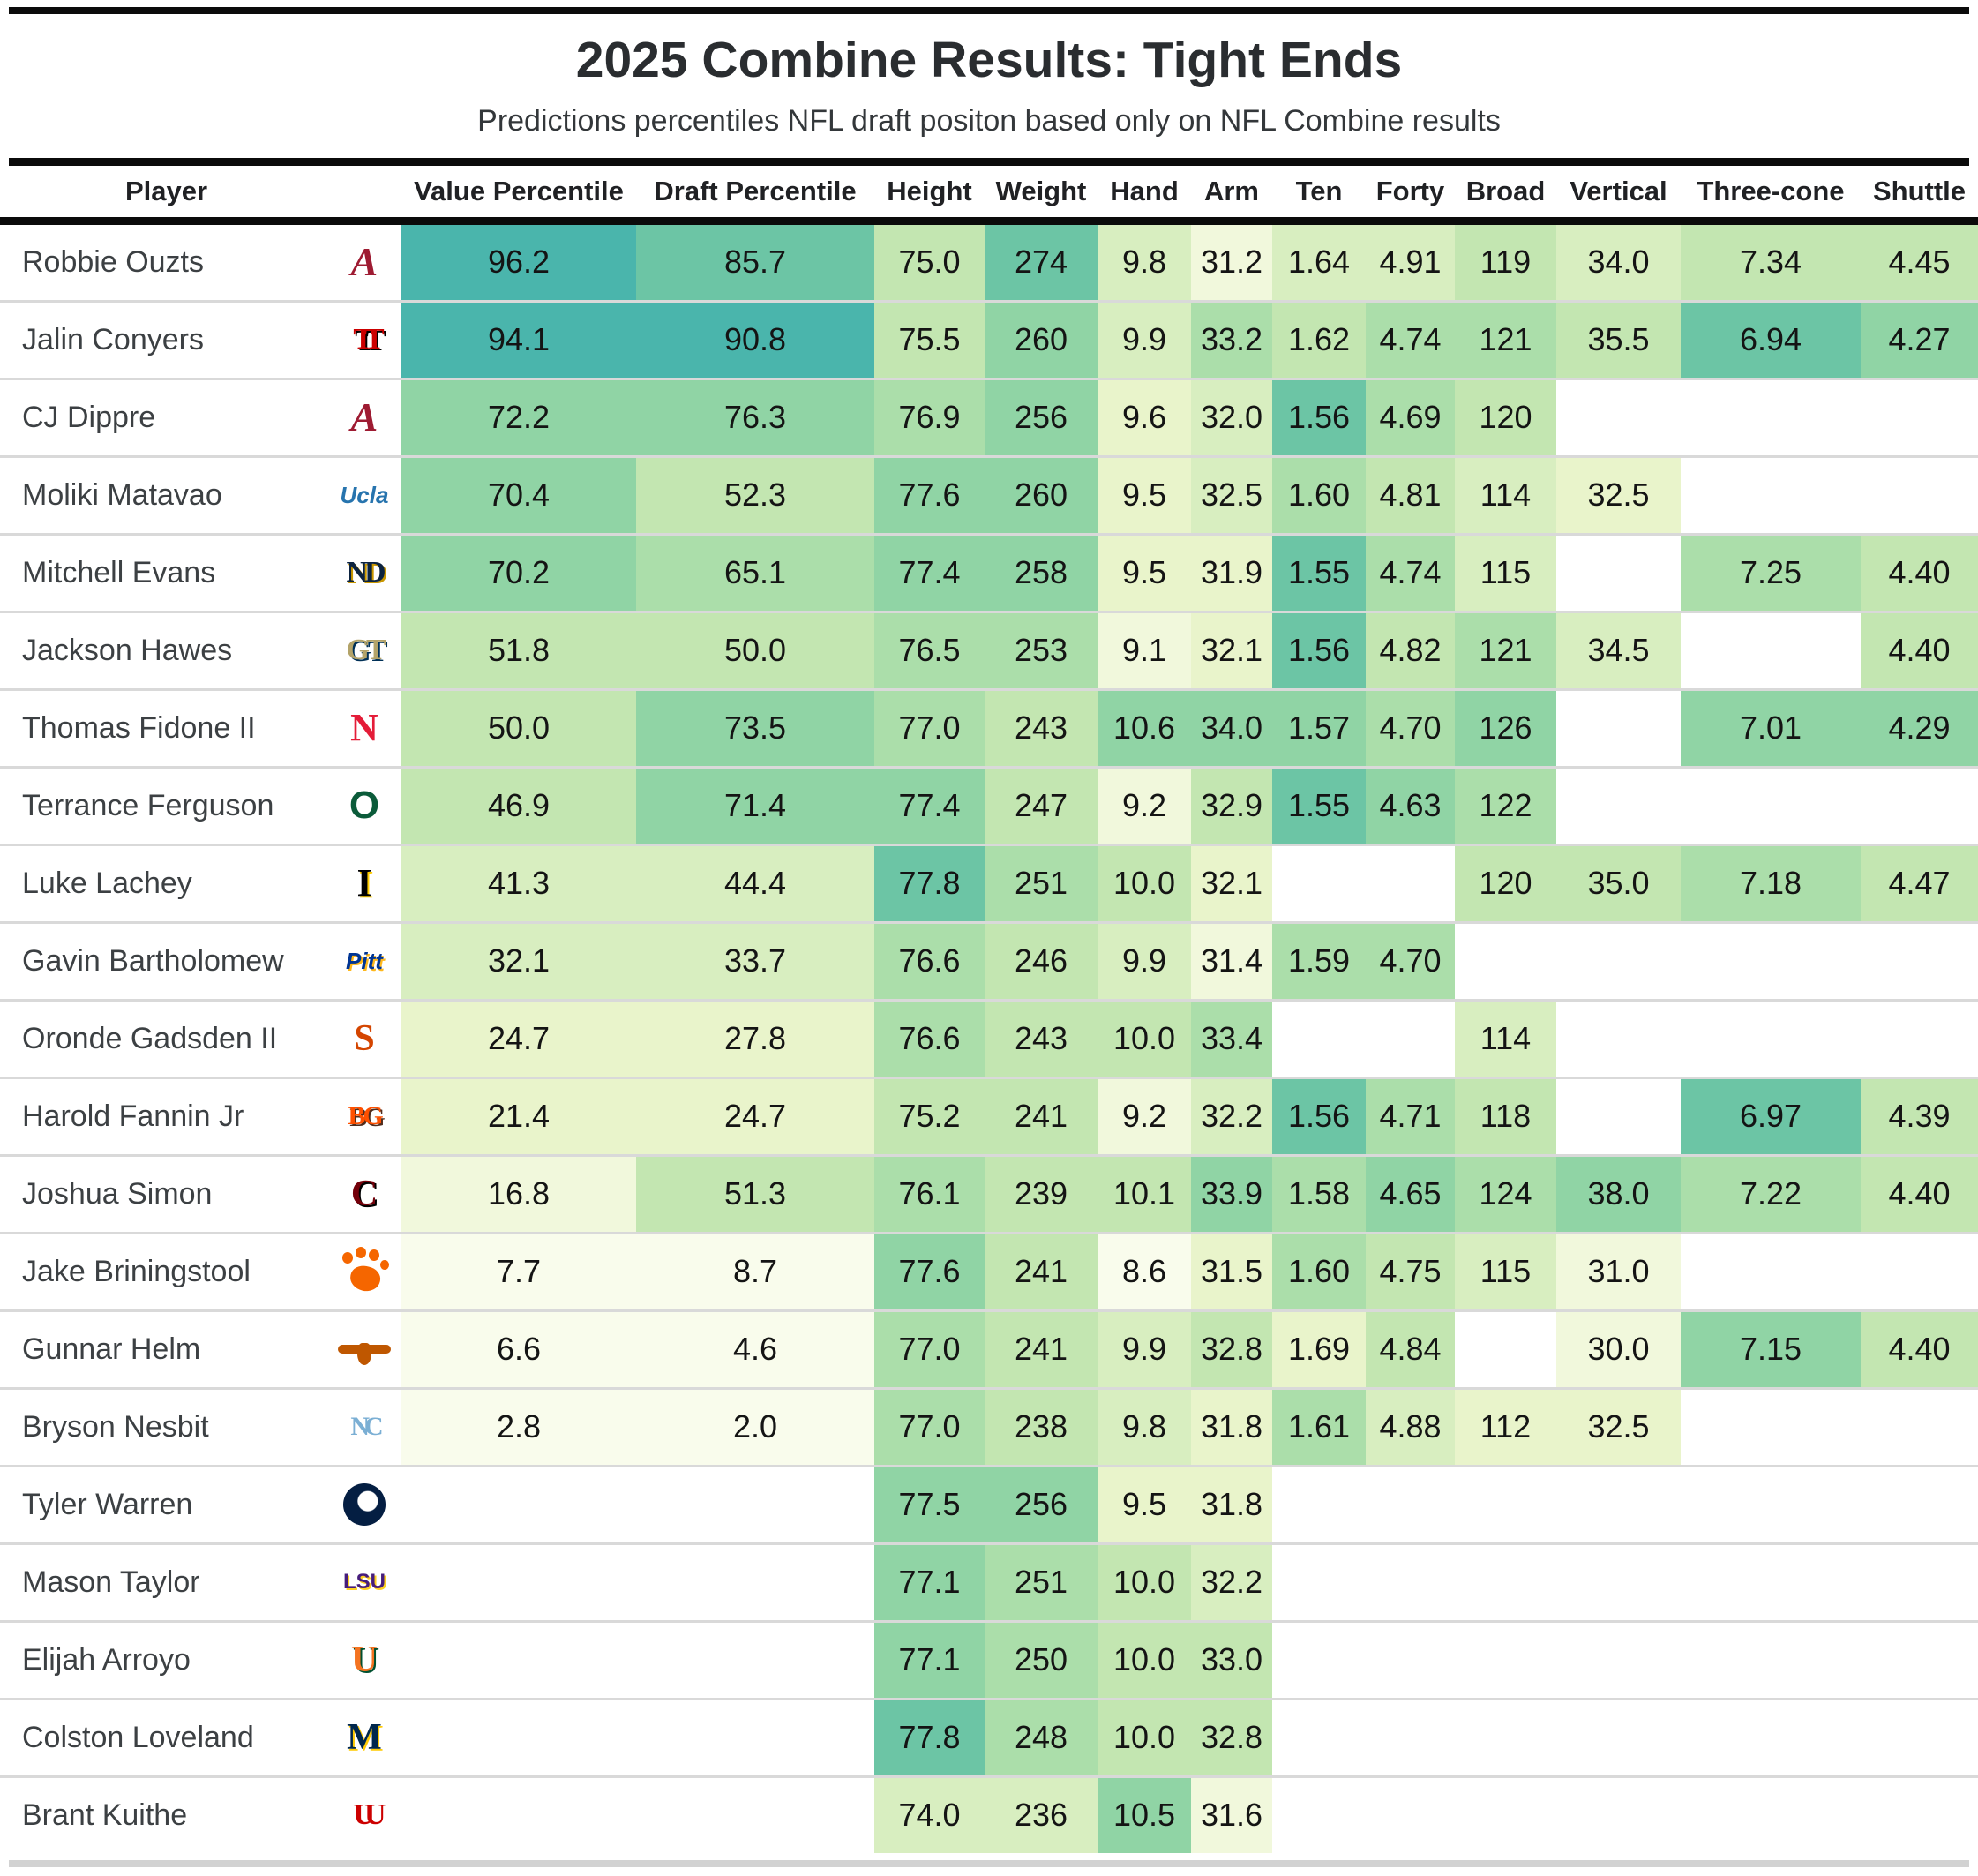 The width and height of the screenshot is (1978, 1876). I want to click on draft-percentile-cell: 52.3, so click(755, 495).